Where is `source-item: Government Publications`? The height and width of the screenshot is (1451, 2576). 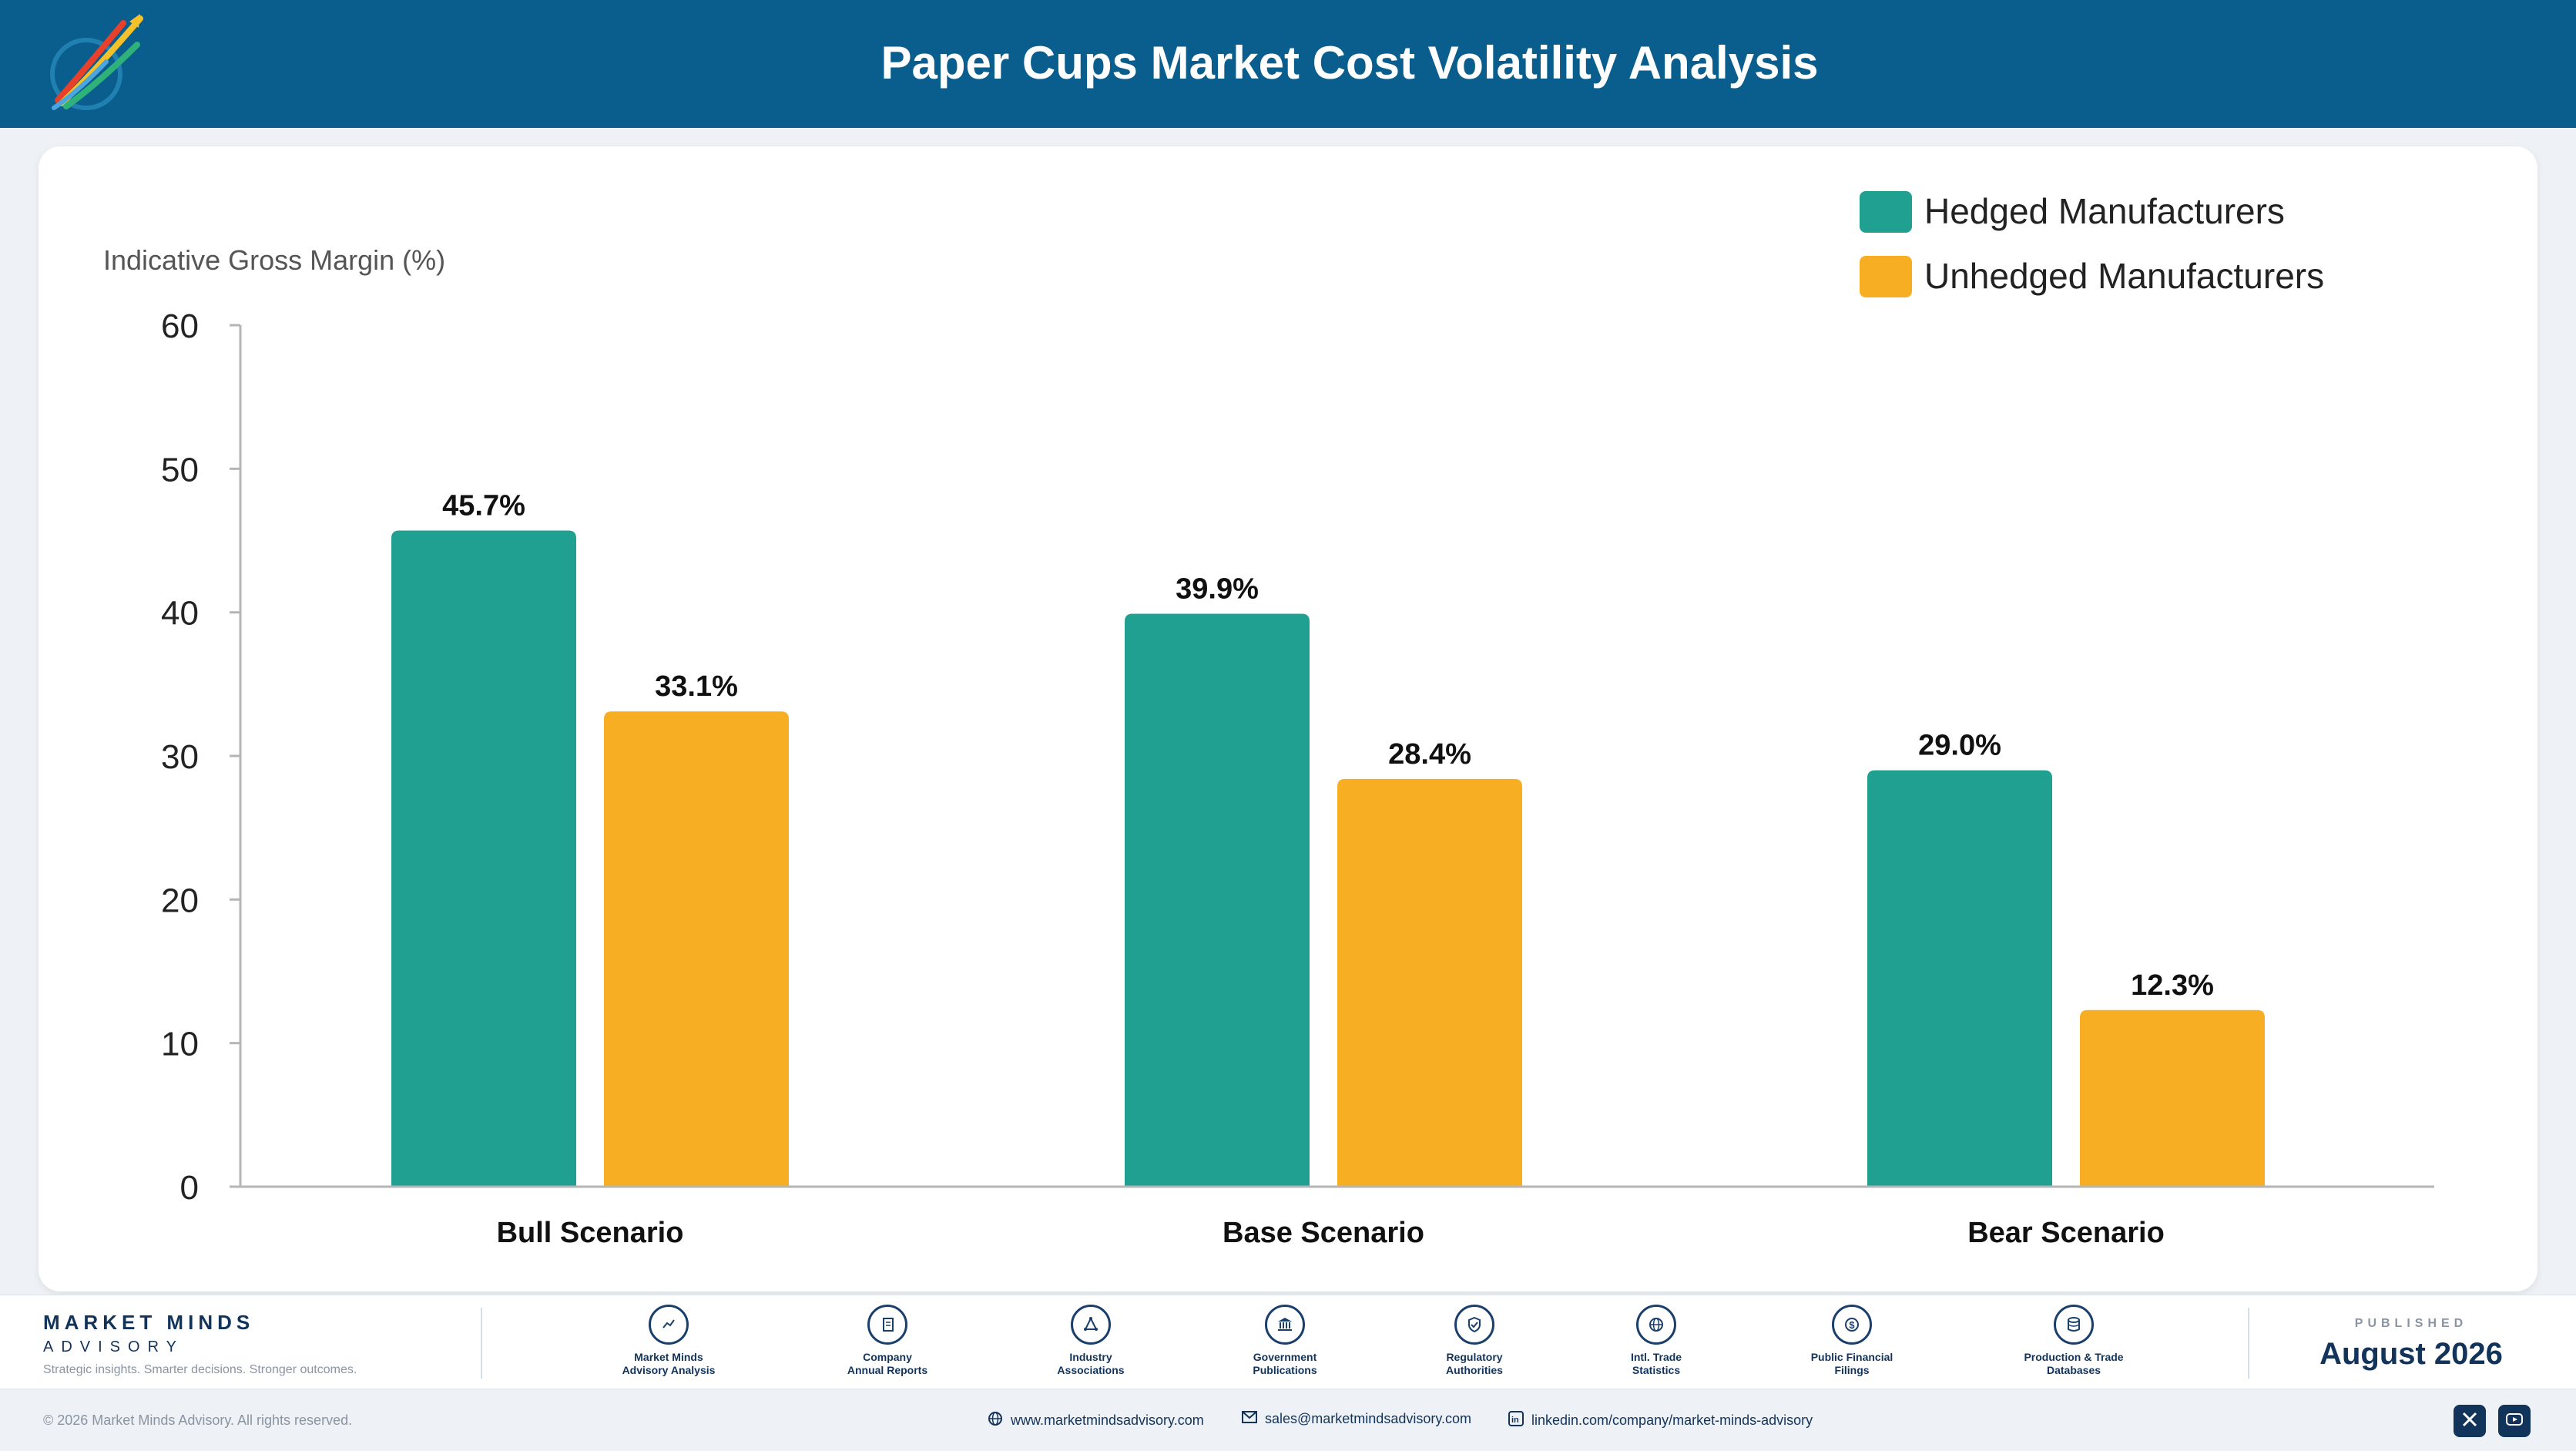 source-item: Government Publications is located at coordinates (1285, 1341).